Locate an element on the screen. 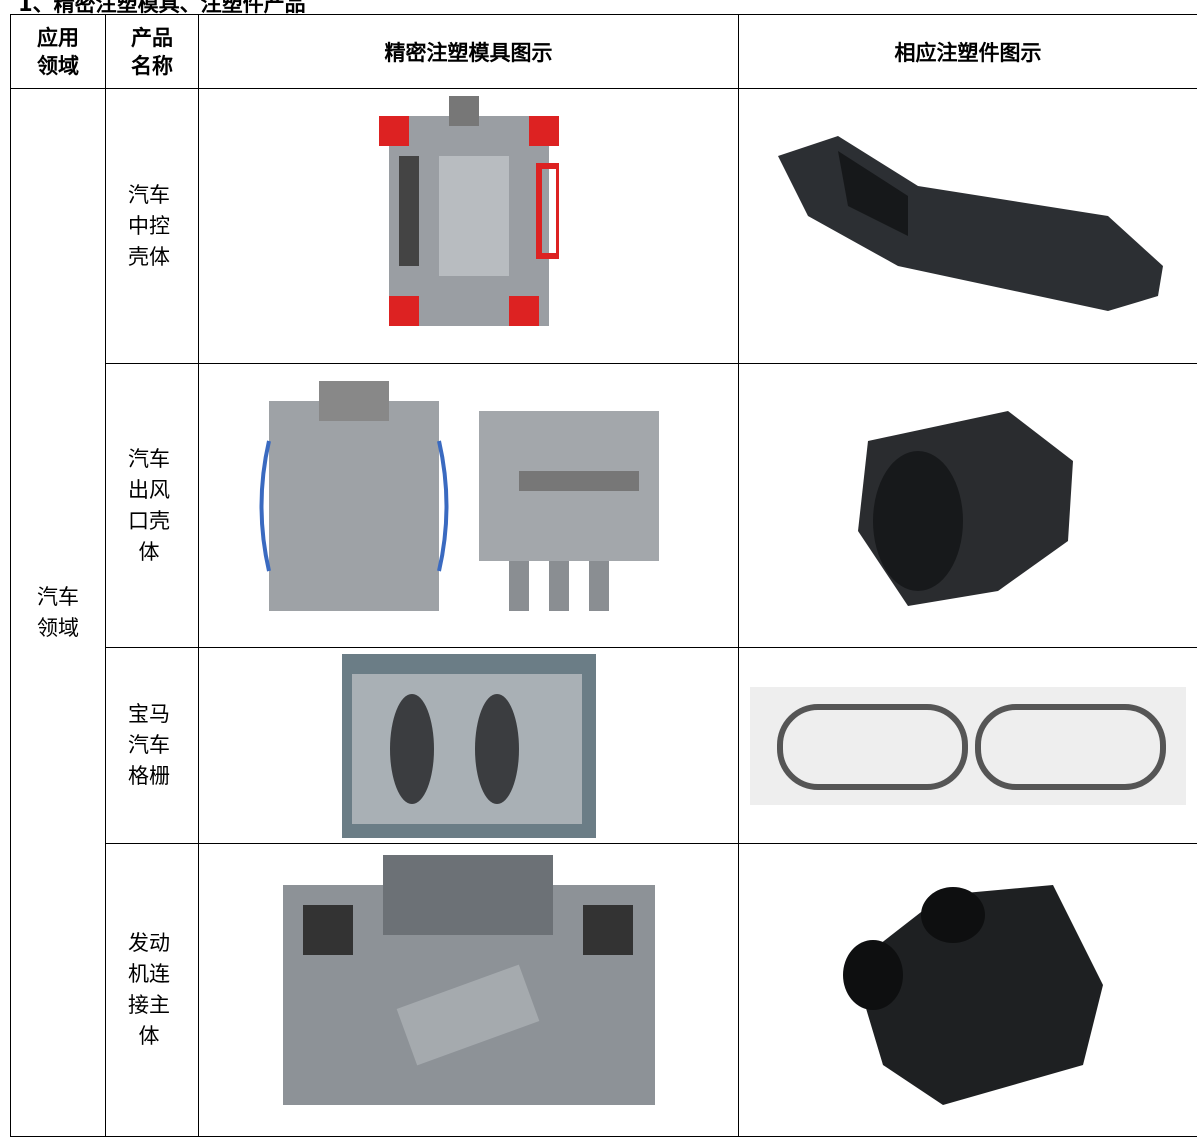 Image resolution: width=1197 pixels, height=1137 pixels. header-cell: 相应注塑件图示 is located at coordinates (968, 52).